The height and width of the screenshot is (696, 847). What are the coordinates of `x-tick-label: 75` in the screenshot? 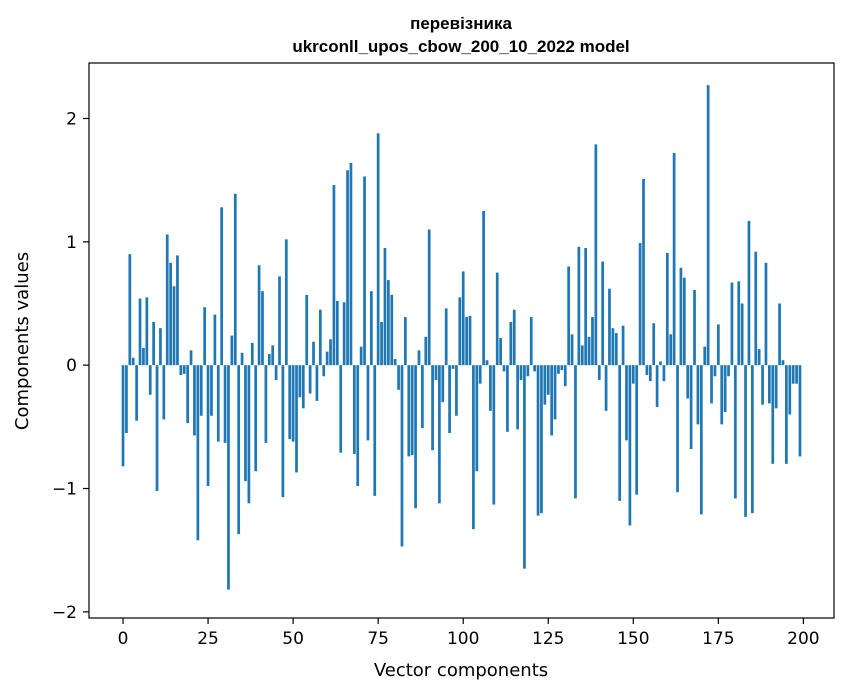 It's located at (378, 639).